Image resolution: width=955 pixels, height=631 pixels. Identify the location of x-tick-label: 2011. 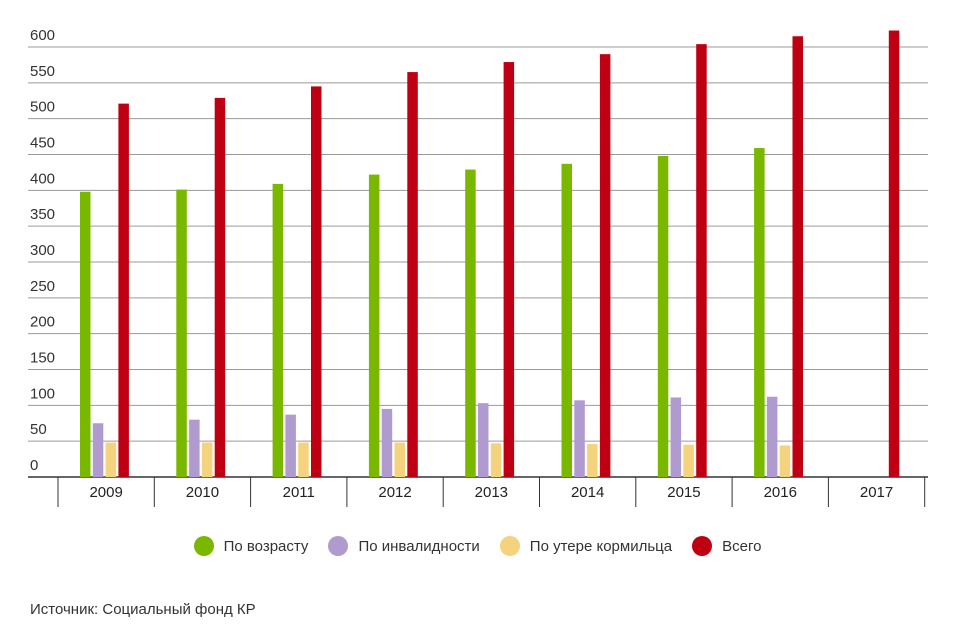
(299, 492).